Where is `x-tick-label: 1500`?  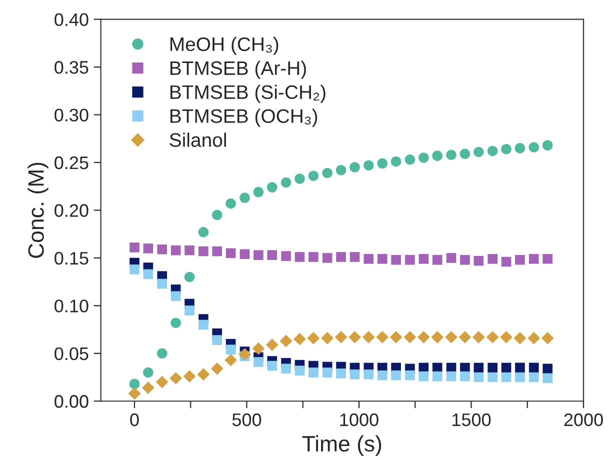 x-tick-label: 1500 is located at coordinates (471, 419).